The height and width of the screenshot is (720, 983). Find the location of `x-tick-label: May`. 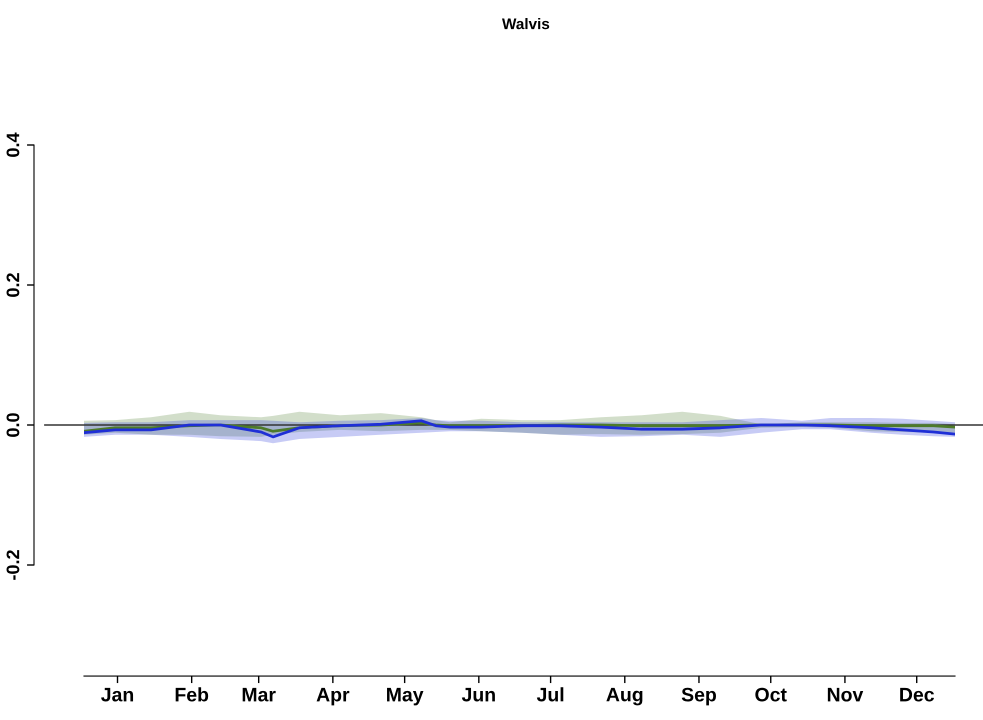

x-tick-label: May is located at coordinates (405, 697).